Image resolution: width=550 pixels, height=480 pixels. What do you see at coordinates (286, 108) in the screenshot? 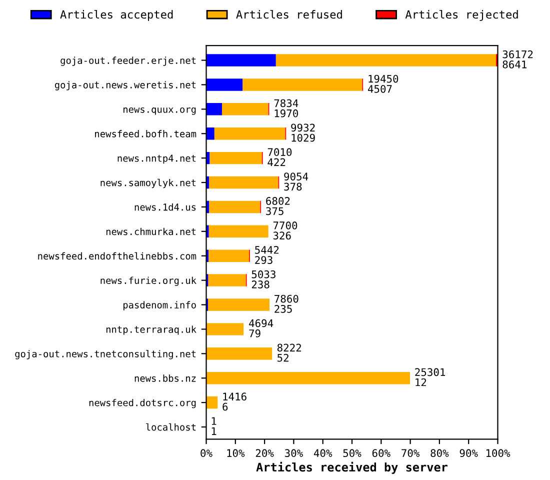
I see `annotation: 7834 1970` at bounding box center [286, 108].